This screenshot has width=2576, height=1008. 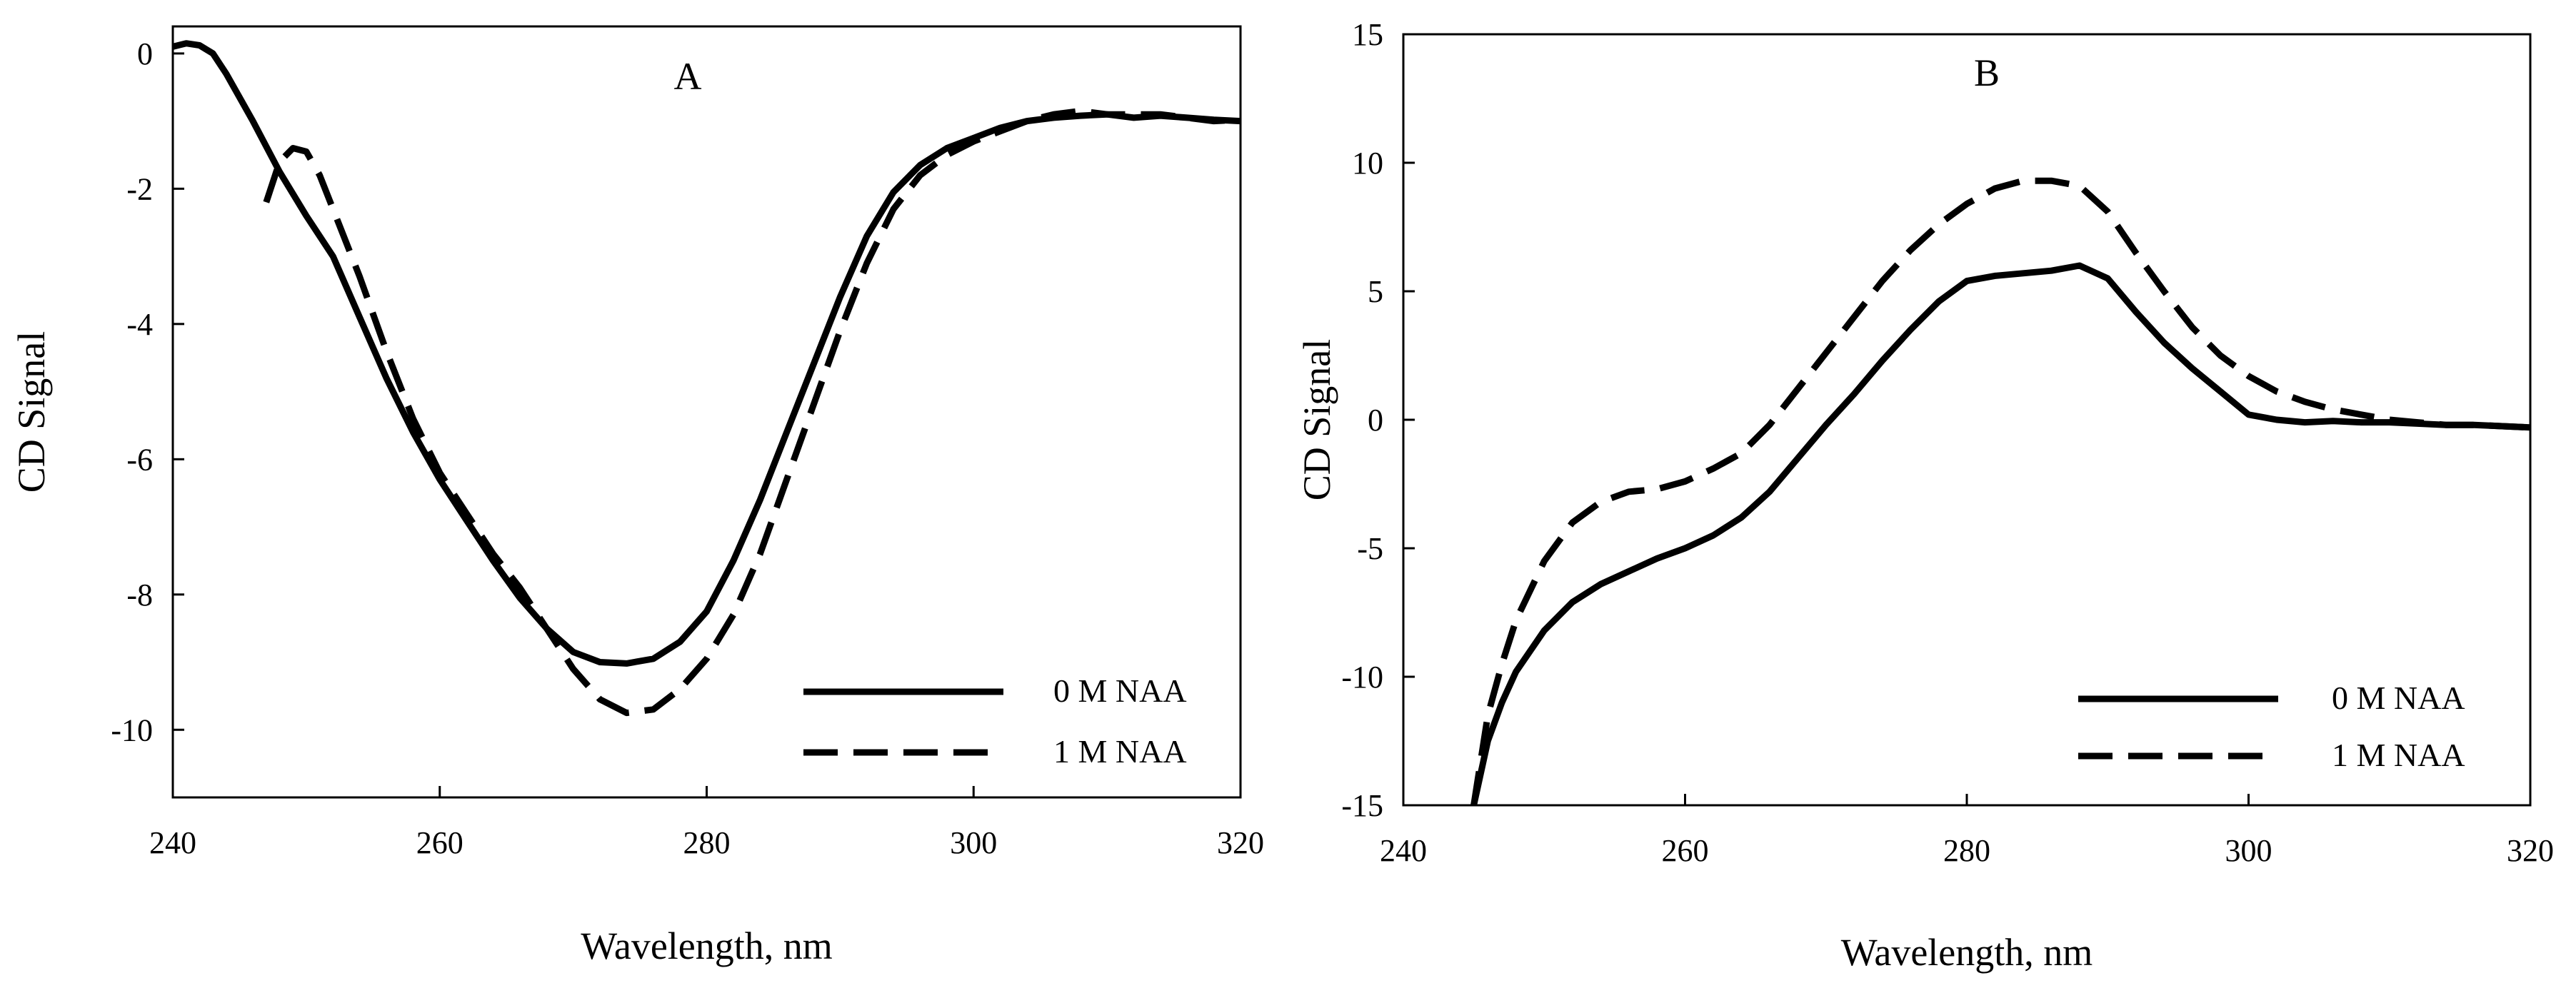 I want to click on y-tick-label: -2, so click(x=139, y=188).